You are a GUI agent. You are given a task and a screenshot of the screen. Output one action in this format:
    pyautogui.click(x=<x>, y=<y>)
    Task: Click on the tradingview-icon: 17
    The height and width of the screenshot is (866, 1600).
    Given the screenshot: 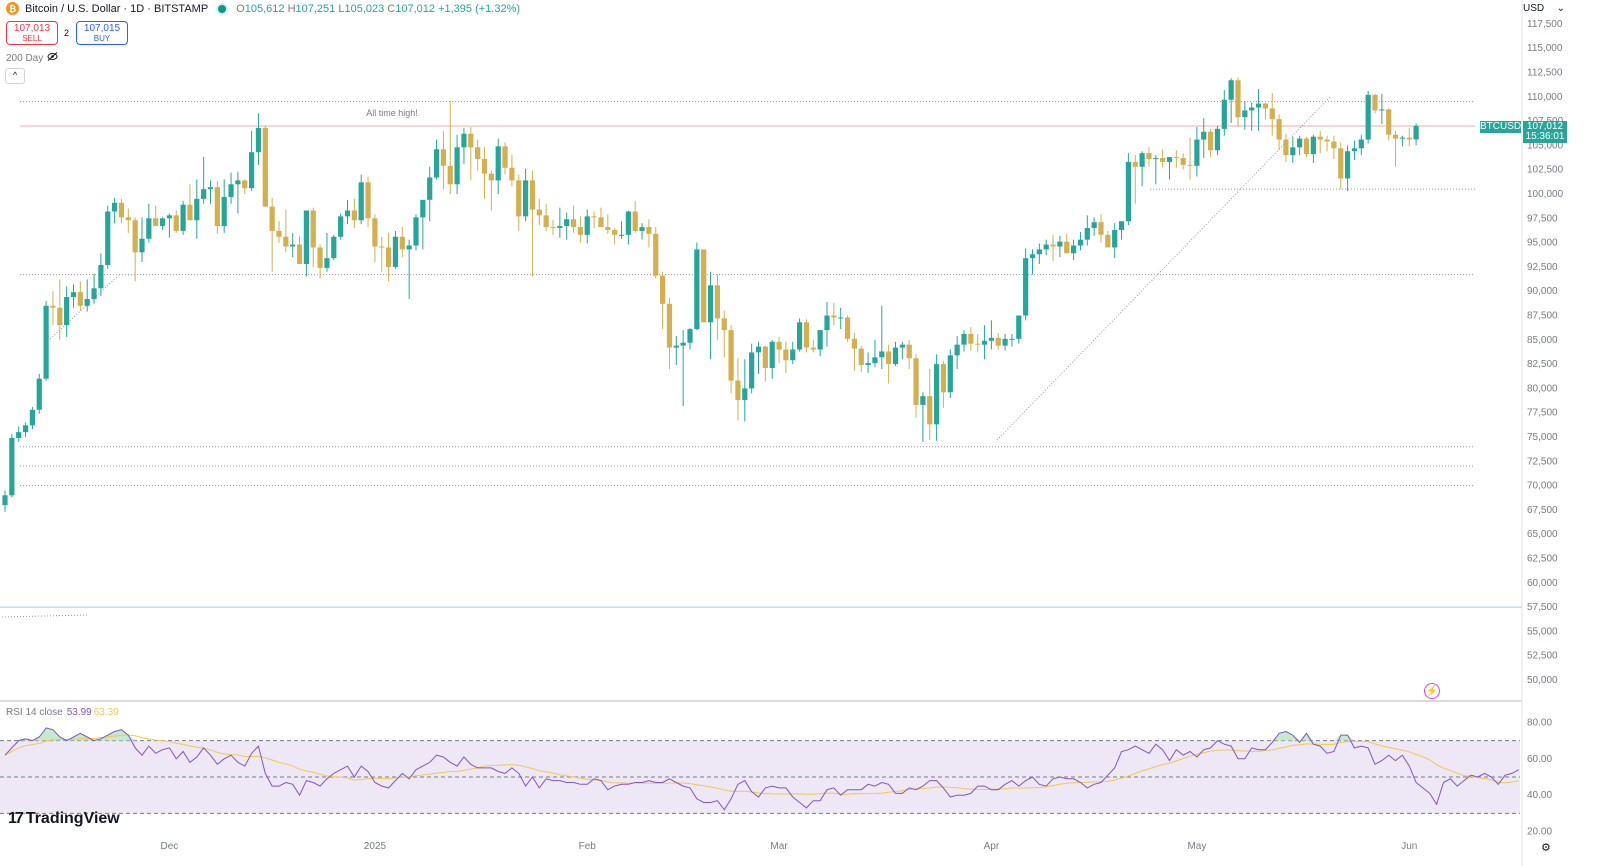 What is the action you would take?
    pyautogui.click(x=16, y=818)
    